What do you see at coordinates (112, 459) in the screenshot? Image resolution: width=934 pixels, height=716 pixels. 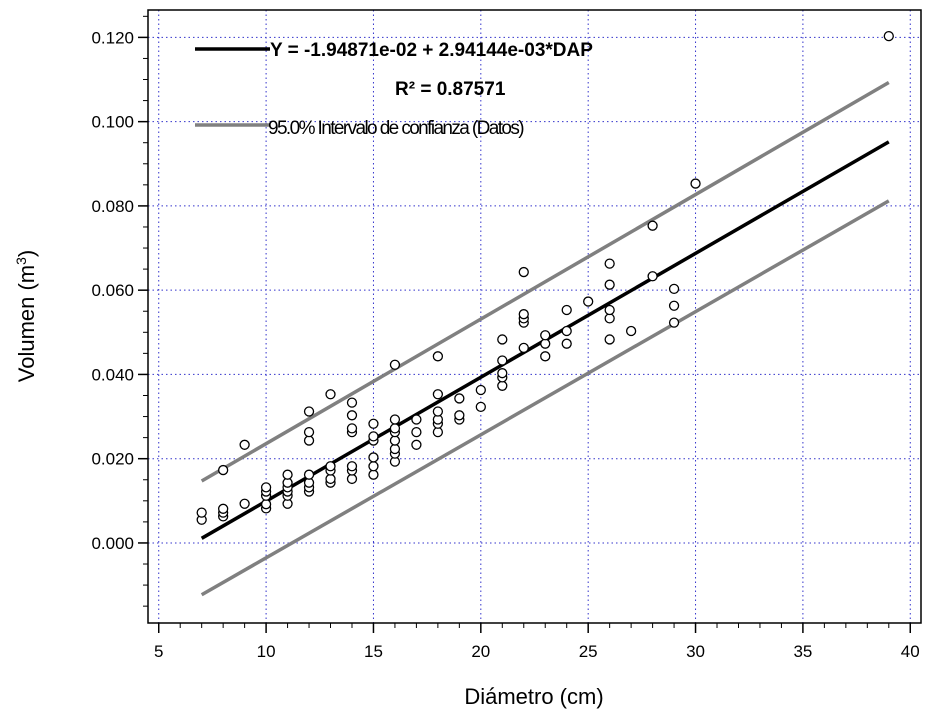 I see `y-tick-label: 0.020` at bounding box center [112, 459].